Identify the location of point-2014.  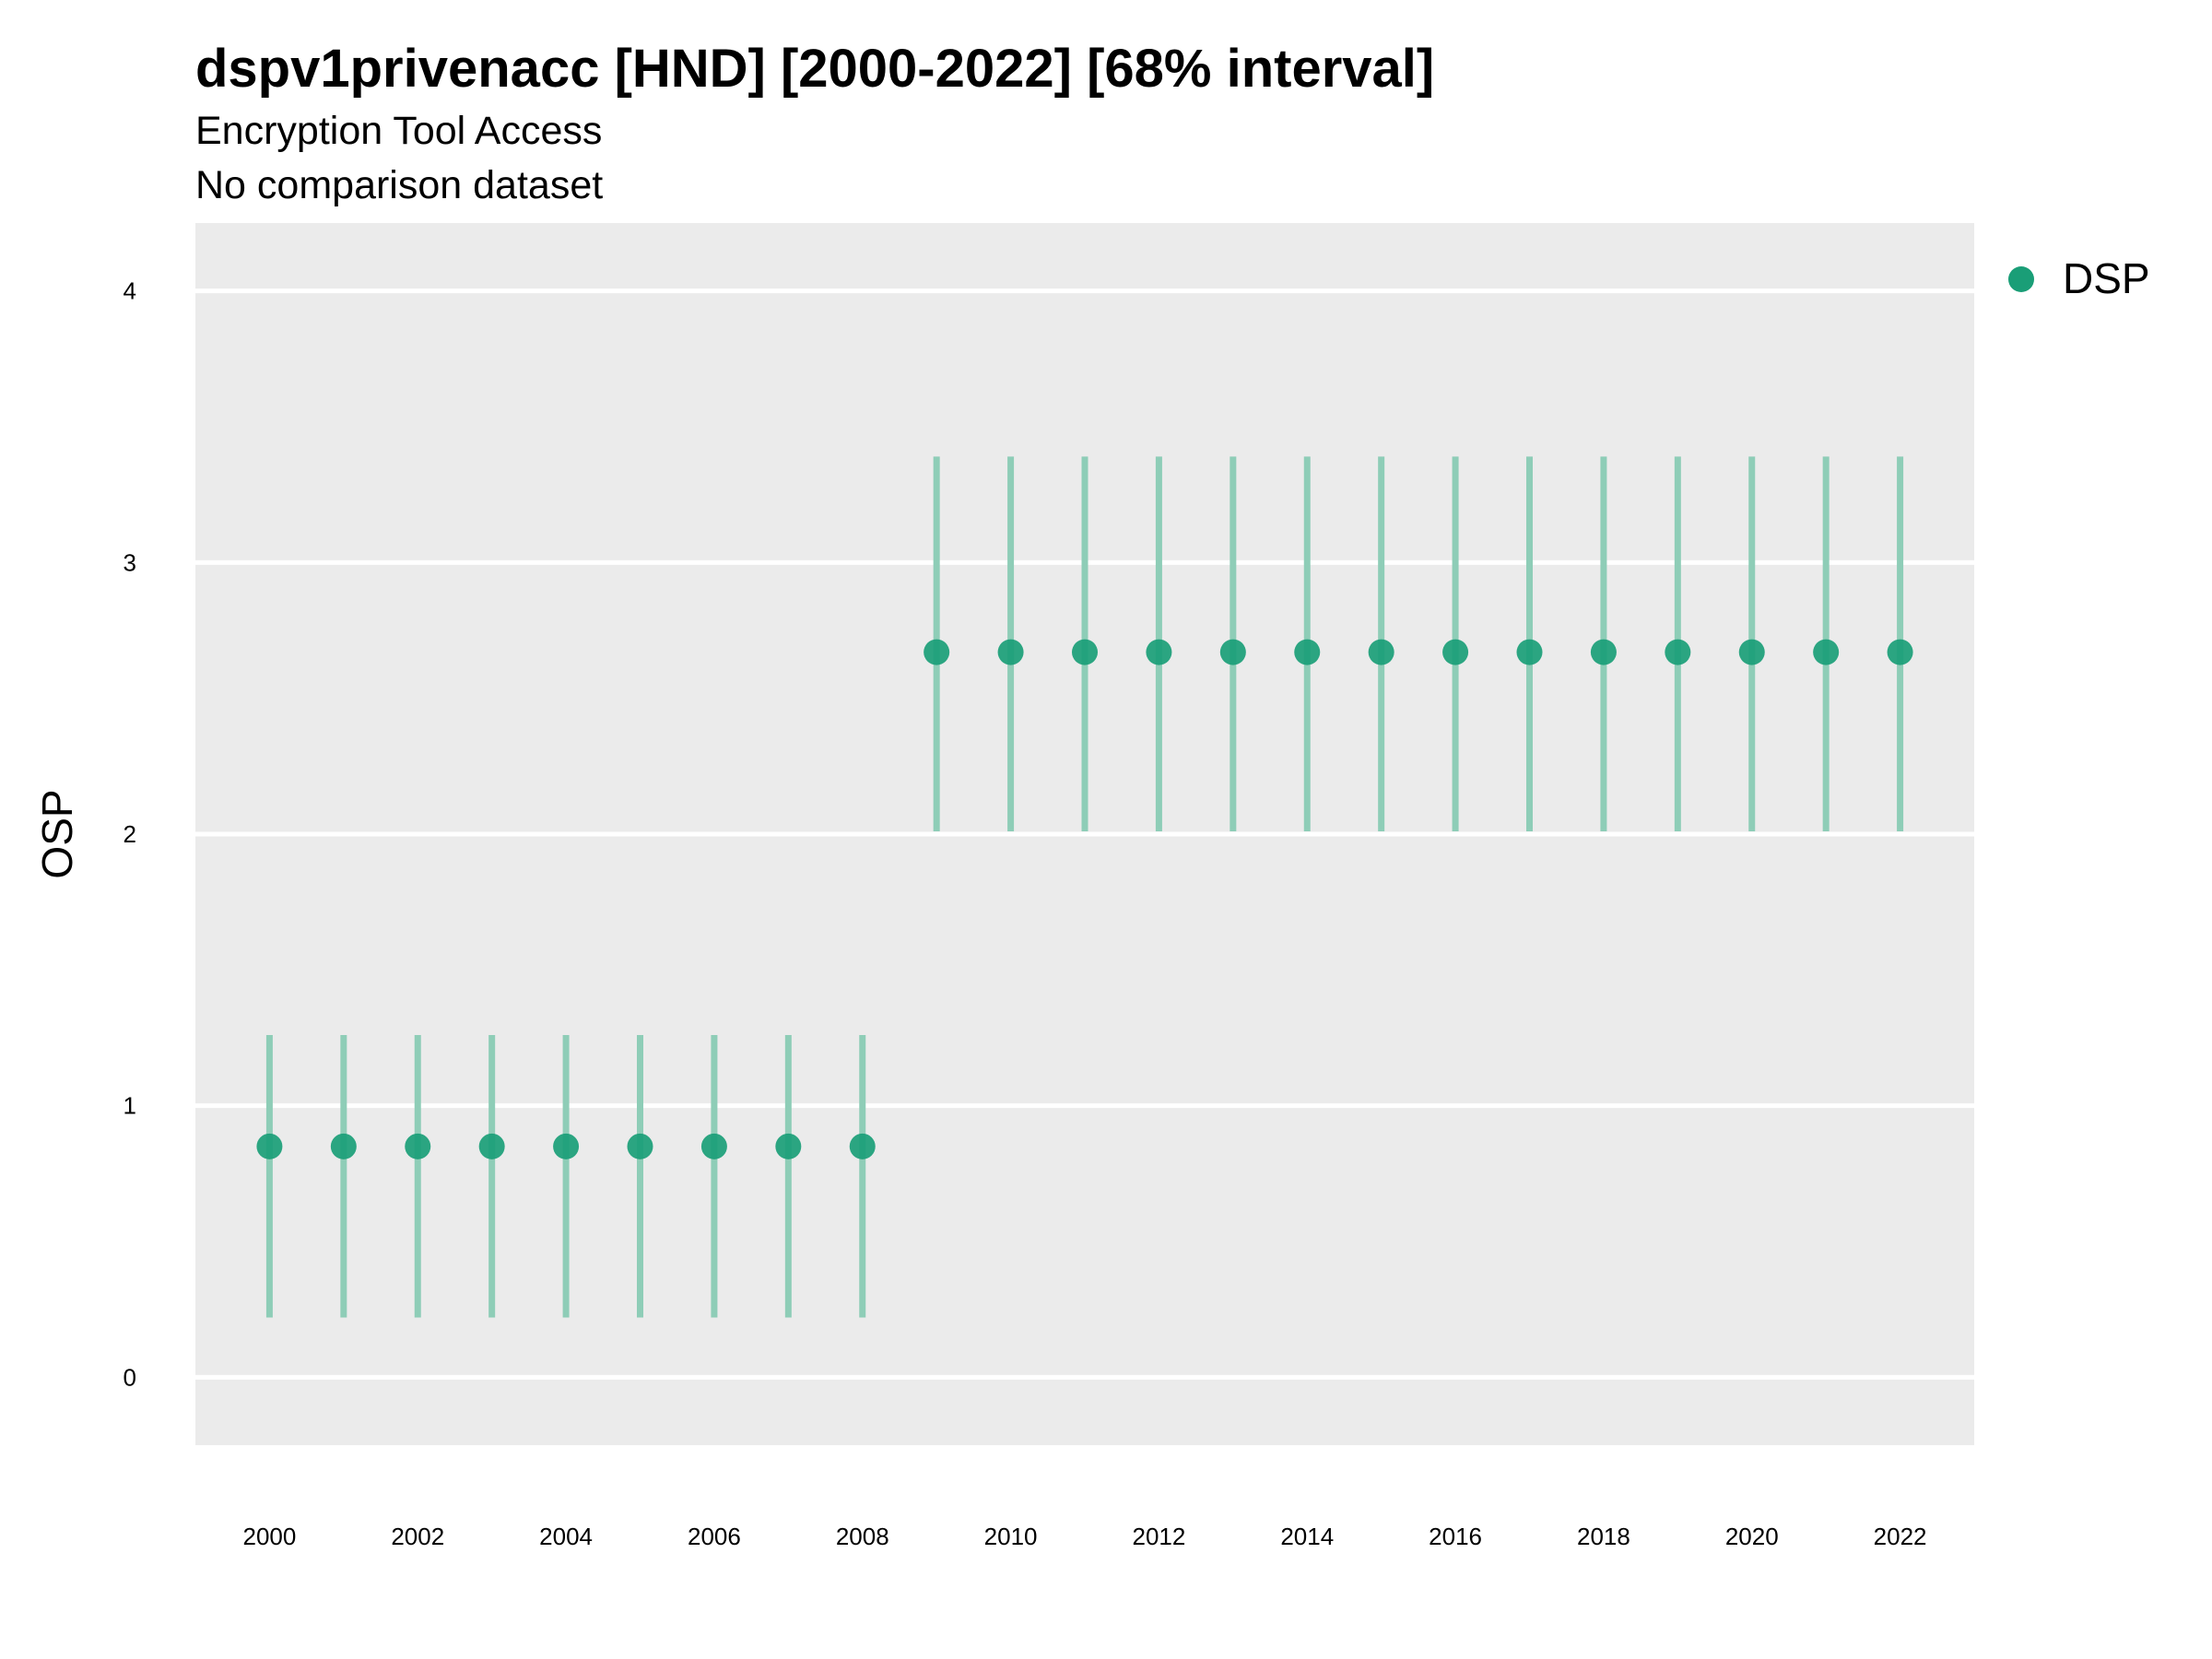
(1307, 652).